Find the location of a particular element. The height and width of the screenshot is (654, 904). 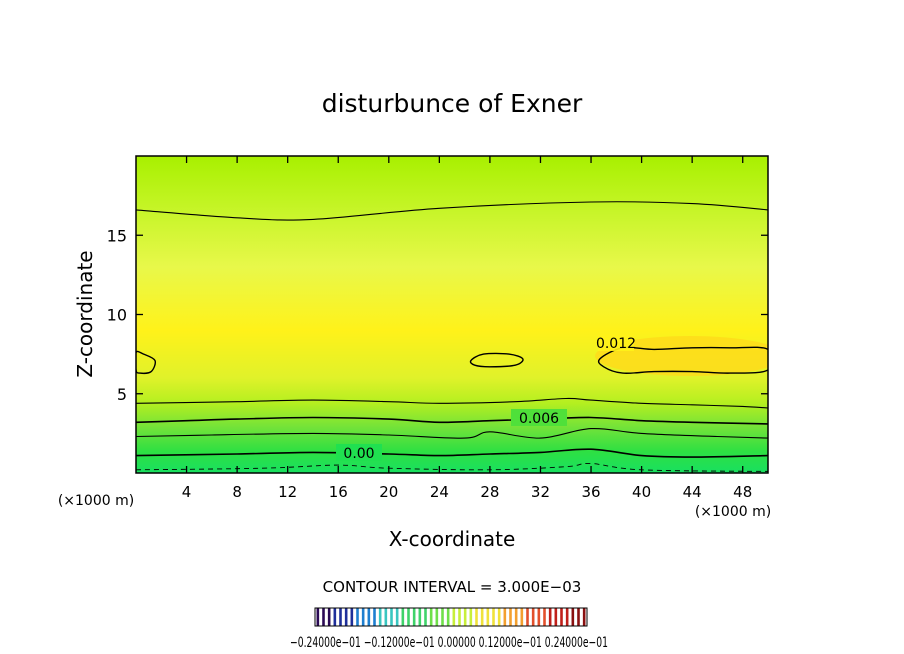

contour-labels: 0.012 0.006 0.00 is located at coordinates (486, 398).